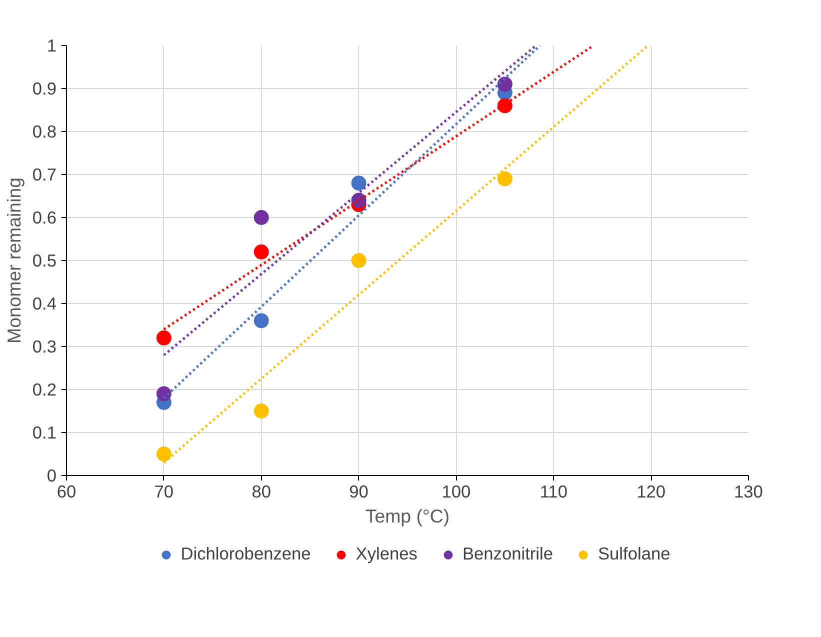 Image resolution: width=821 pixels, height=637 pixels. I want to click on legend-label: Benzonitrile, so click(507, 554).